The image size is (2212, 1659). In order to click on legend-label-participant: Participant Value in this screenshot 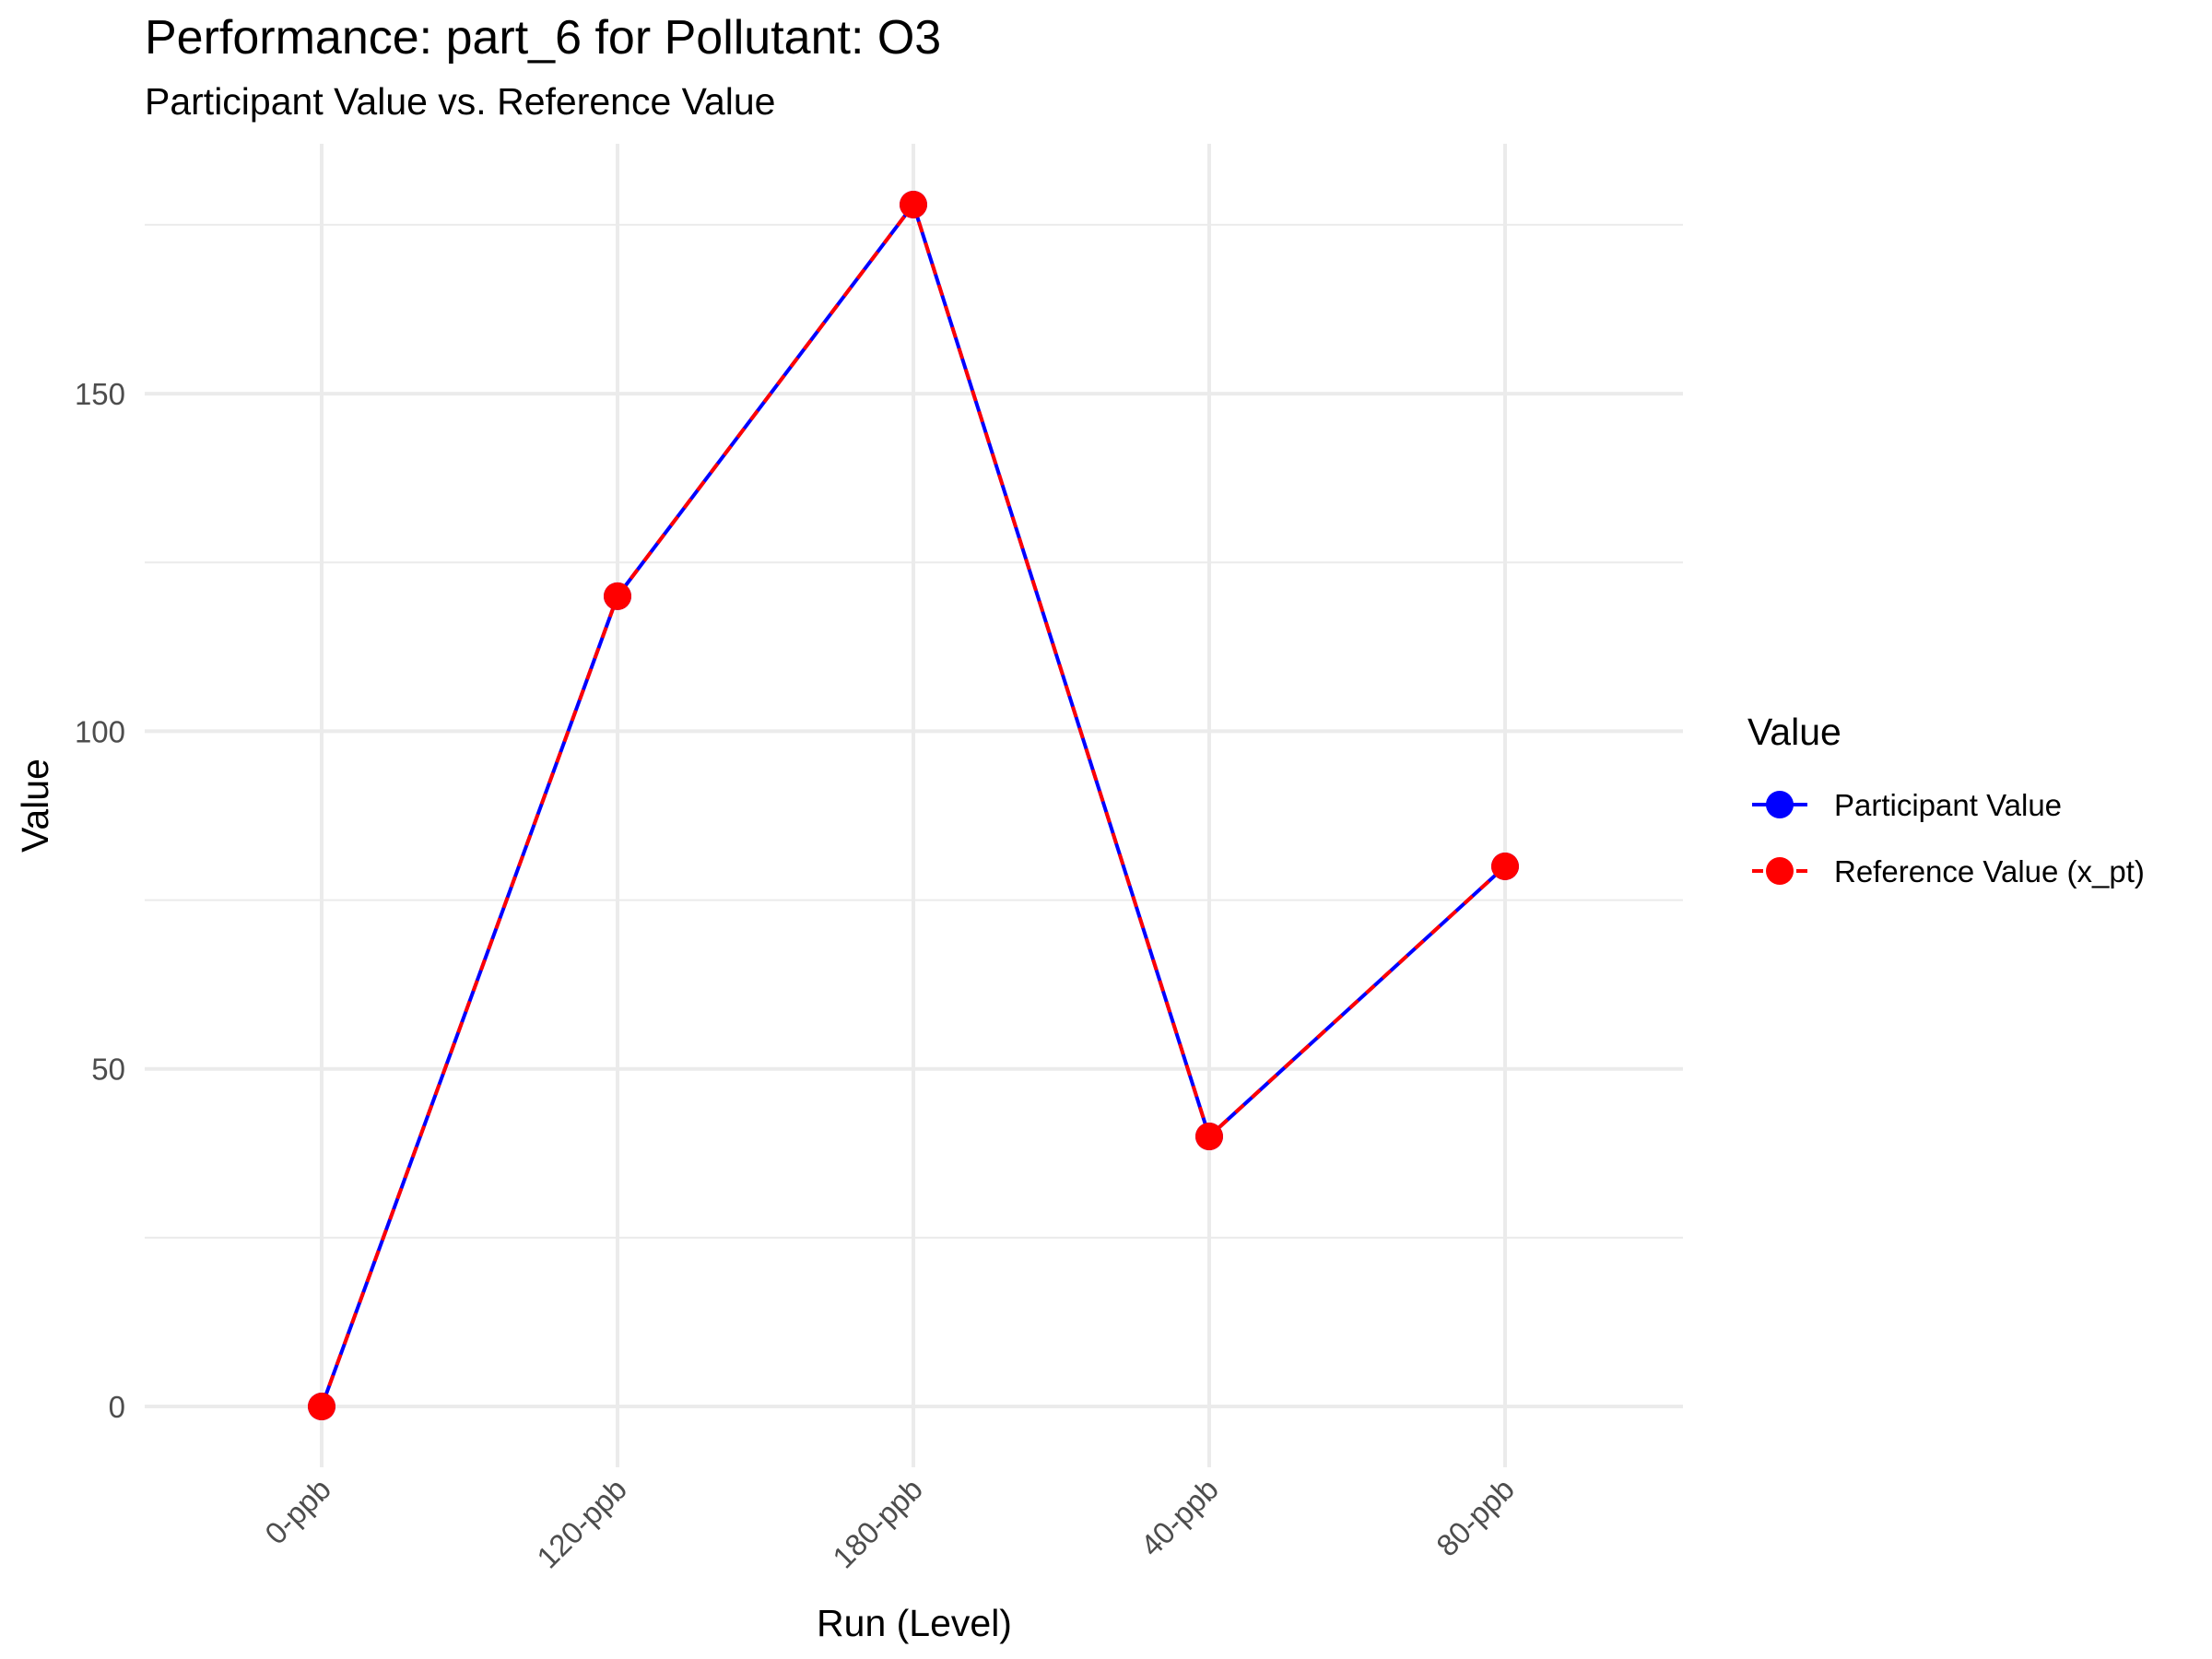, I will do `click(1948, 805)`.